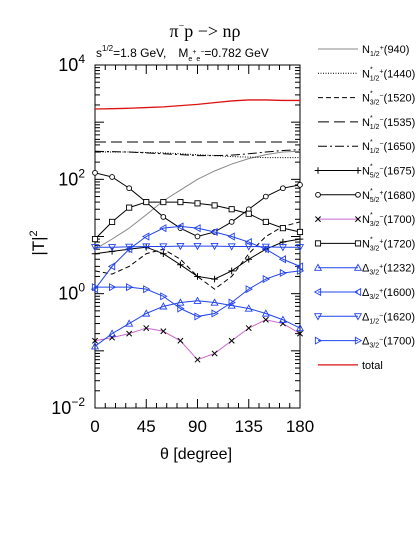  Describe the element at coordinates (388, 318) in the screenshot. I see `legend-label: Δ1/2−(1620)` at that location.